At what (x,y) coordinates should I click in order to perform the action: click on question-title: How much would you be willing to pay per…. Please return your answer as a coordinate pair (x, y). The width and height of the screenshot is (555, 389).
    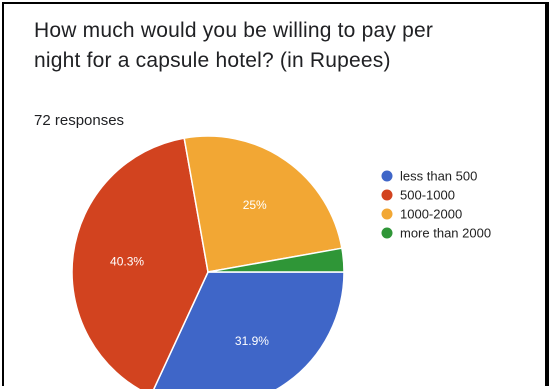
    Looking at the image, I should click on (234, 45).